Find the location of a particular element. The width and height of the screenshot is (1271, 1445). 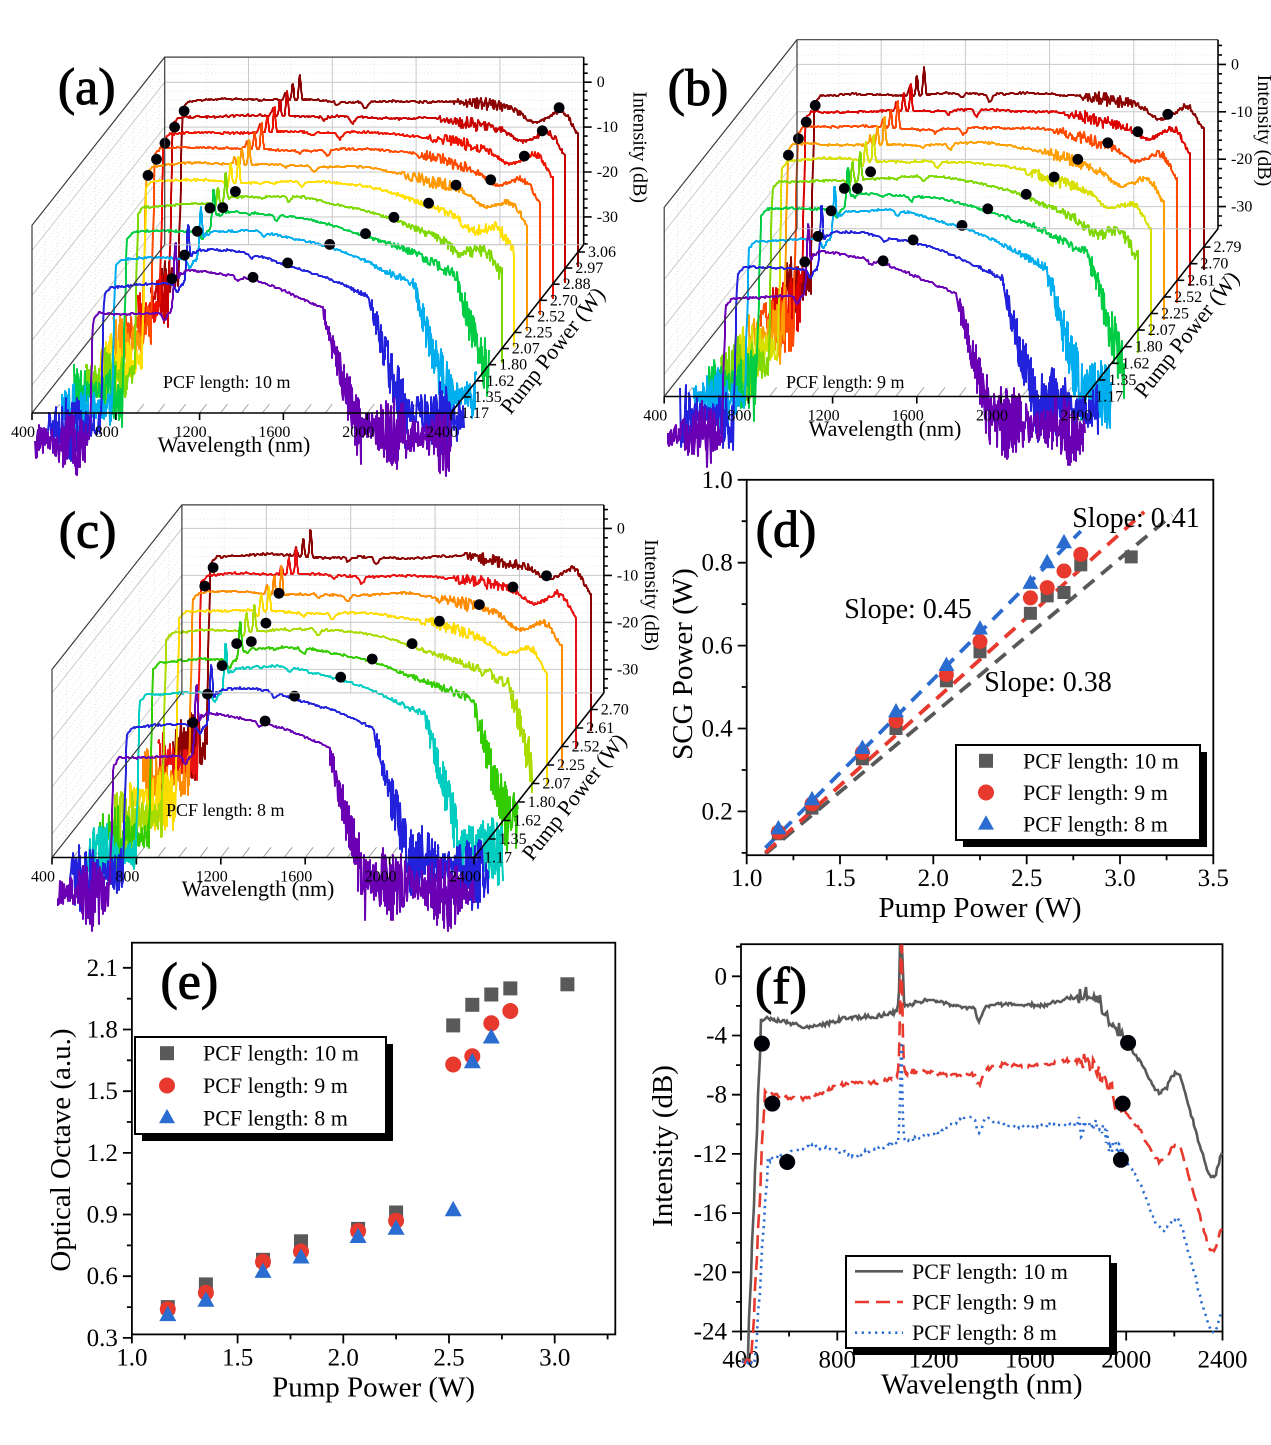

svg-text: (f) is located at coordinates (781, 986).